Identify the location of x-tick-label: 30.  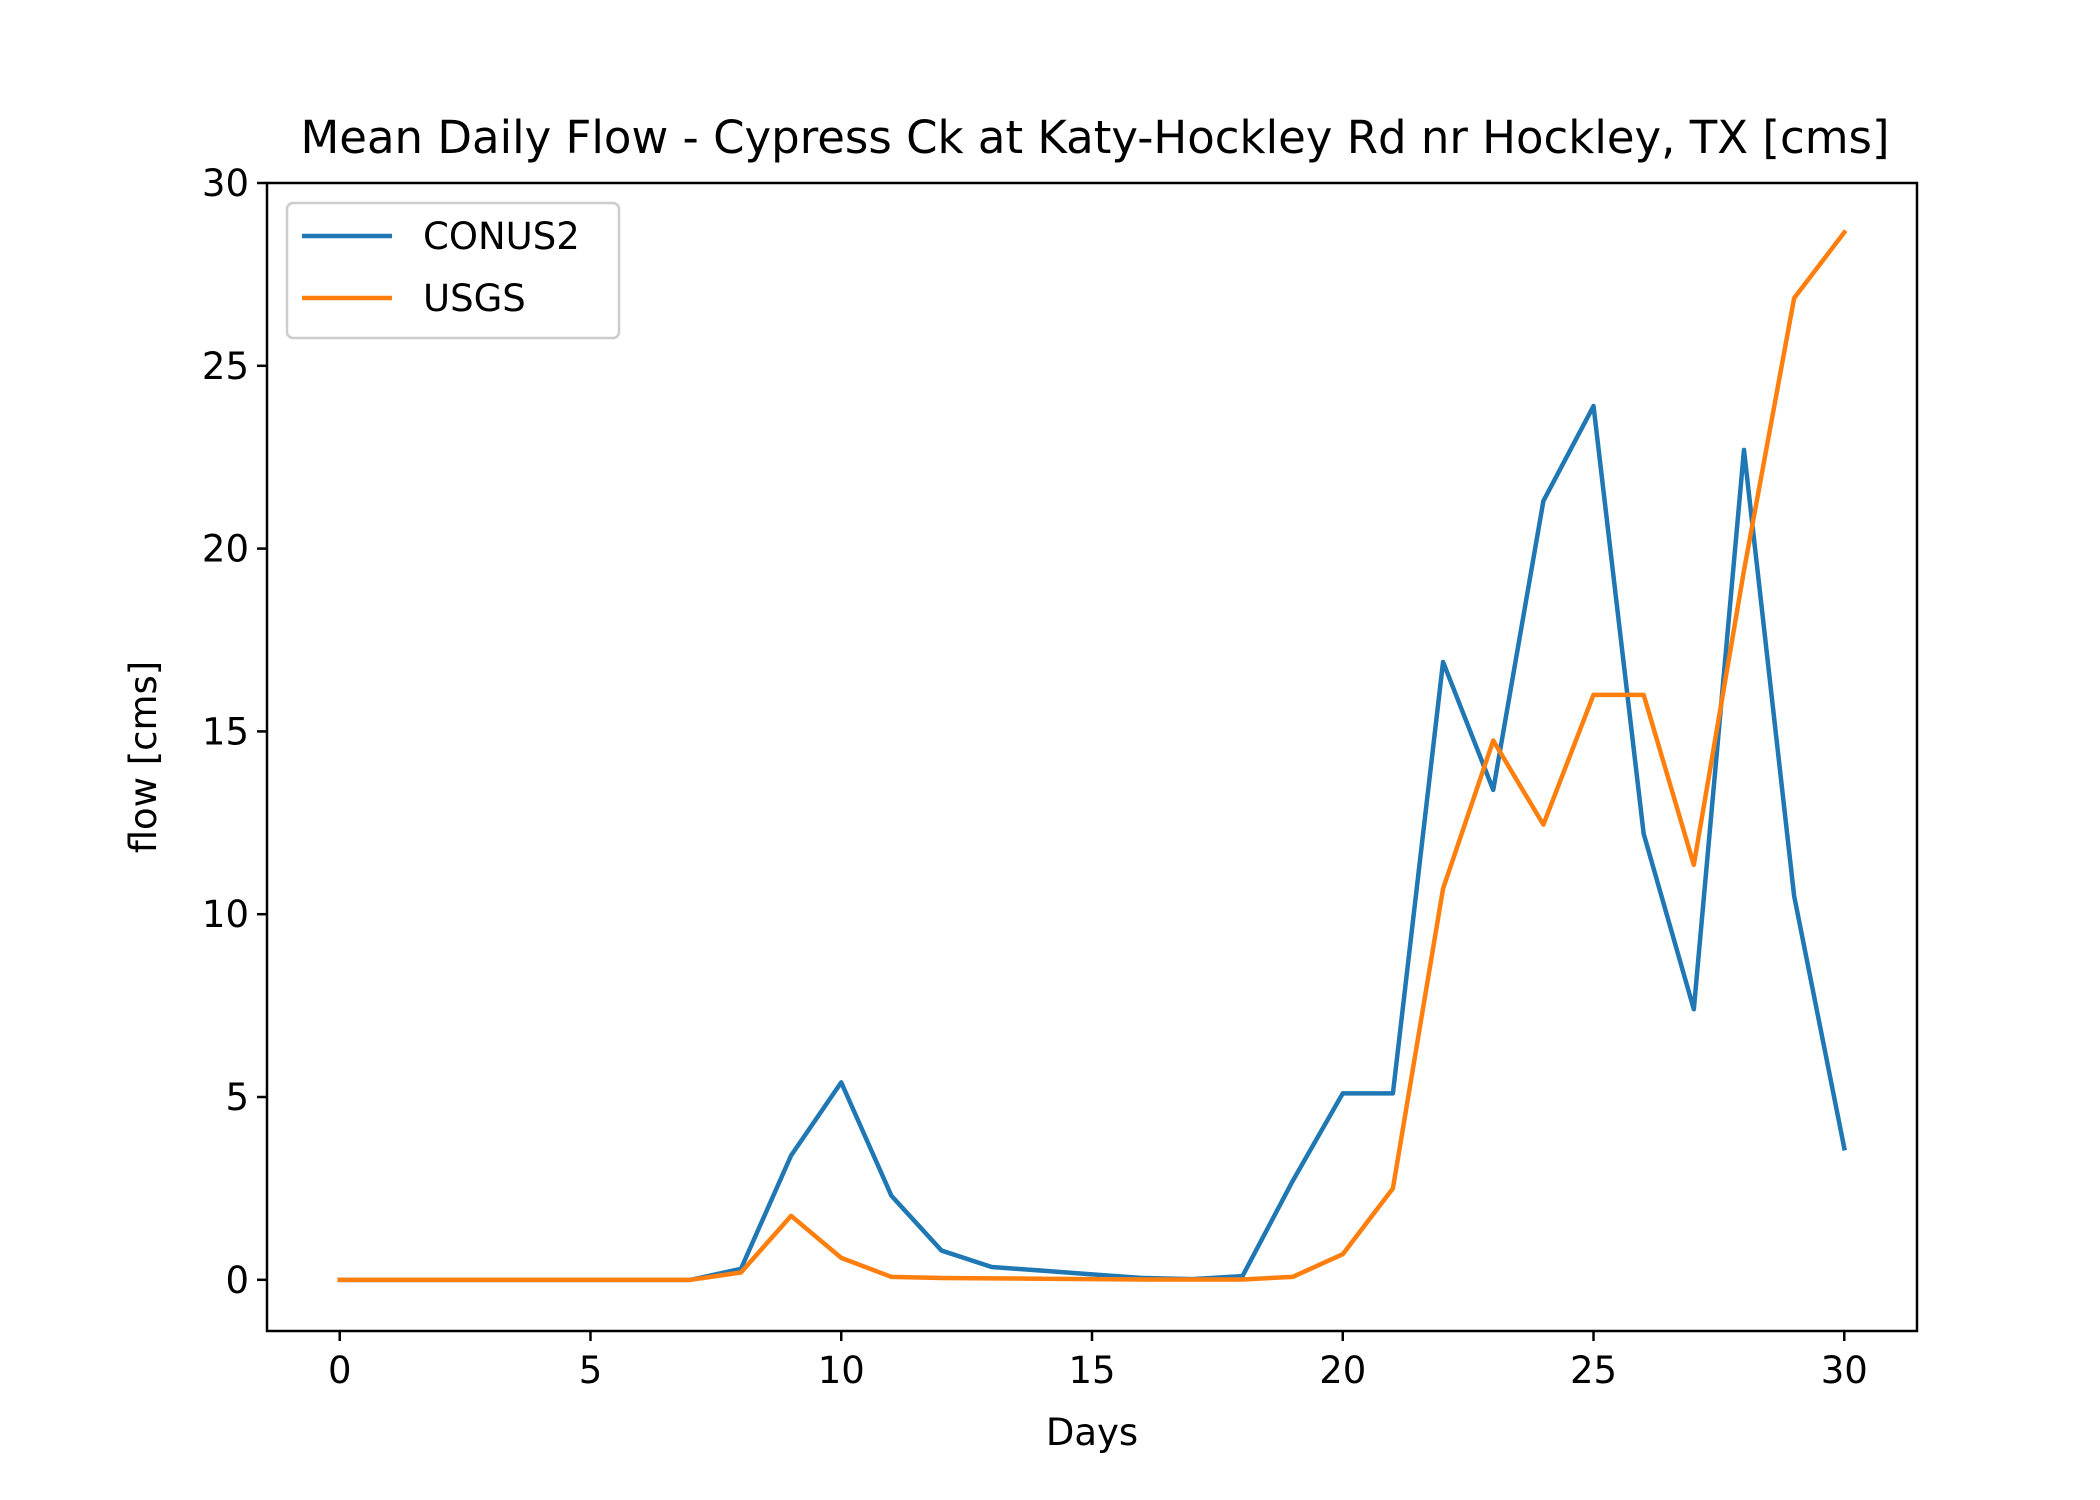
(1844, 1370).